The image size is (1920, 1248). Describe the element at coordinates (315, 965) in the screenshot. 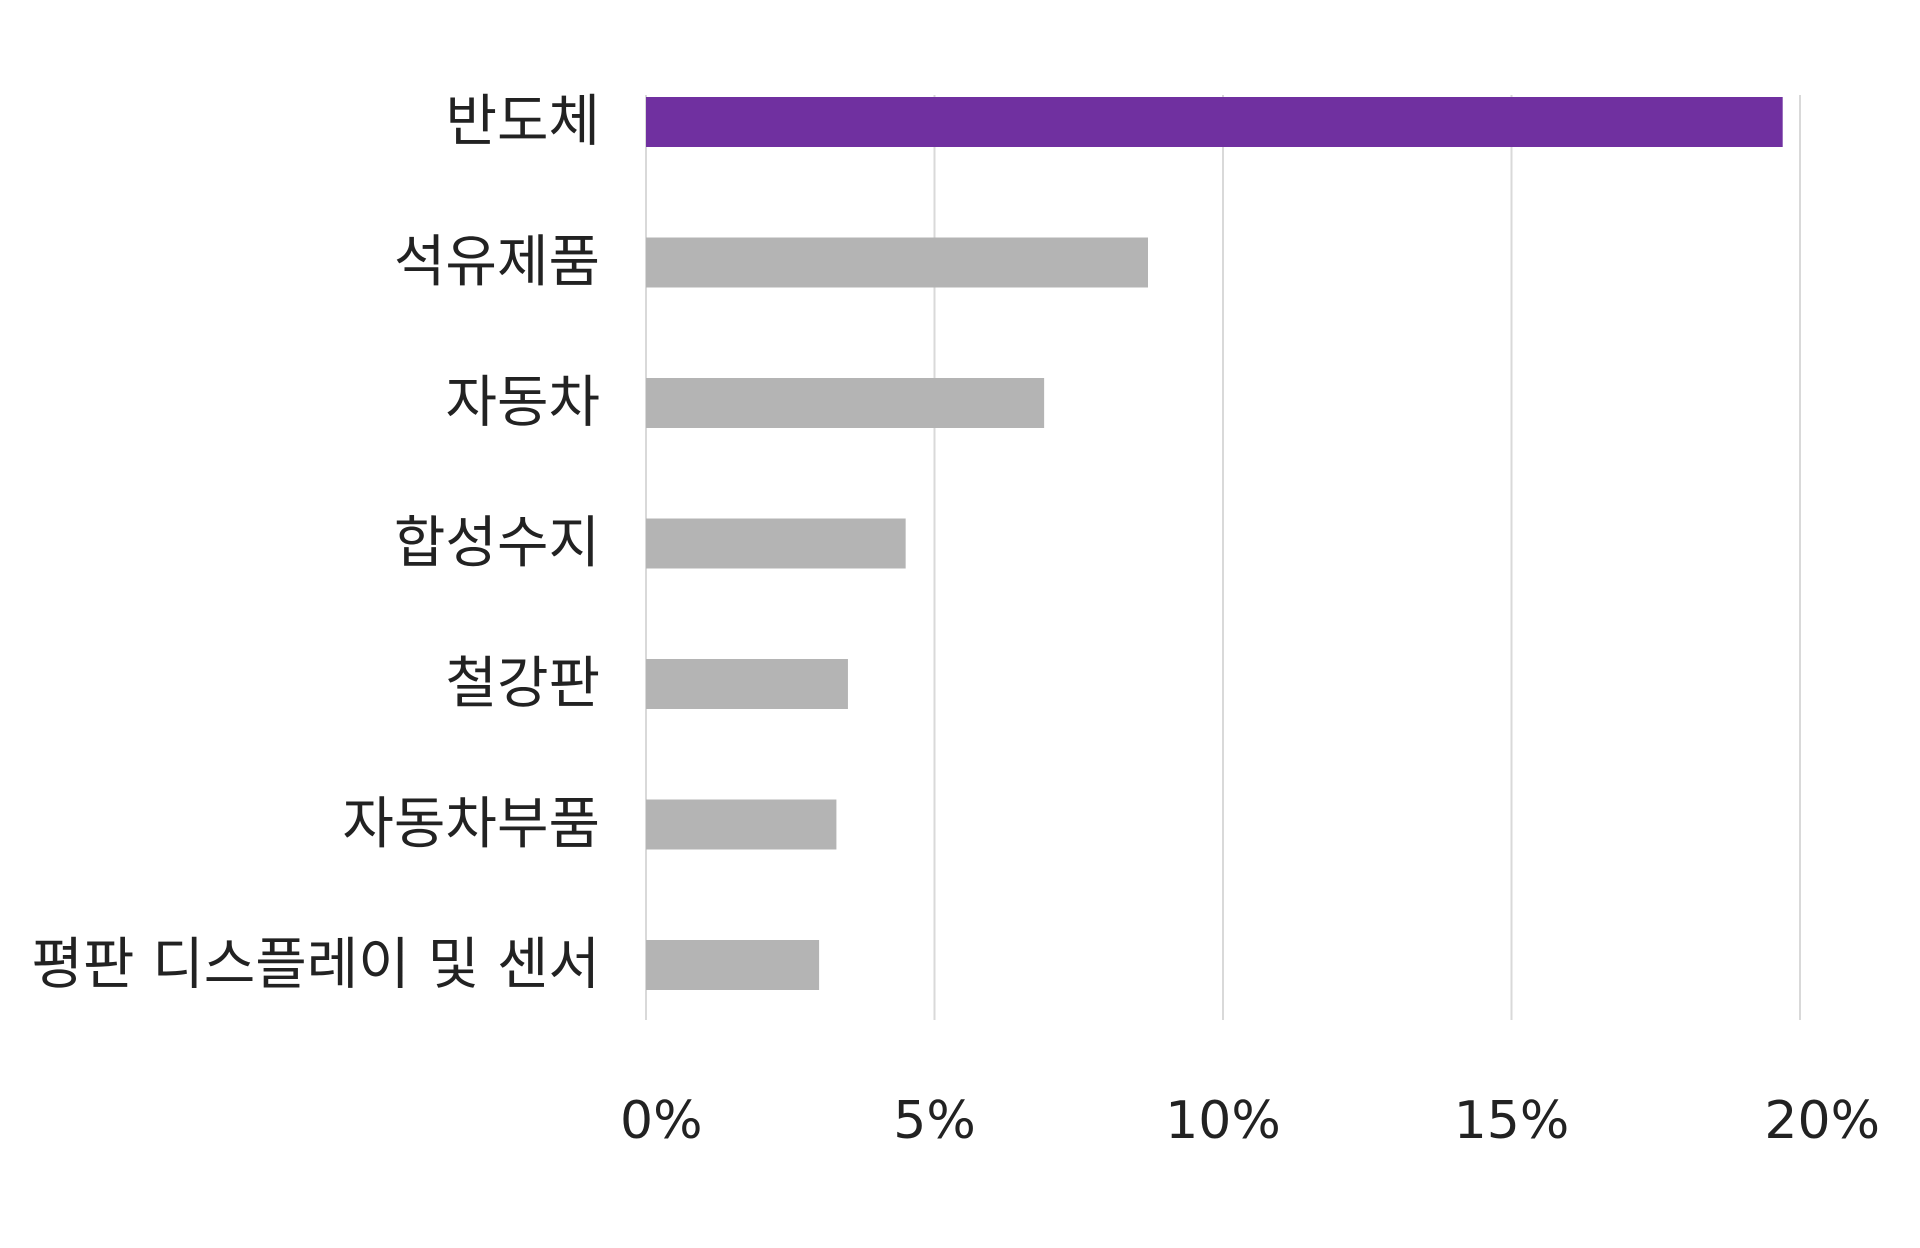

I see `category-label-6: 평판 디스플레이 및 센서` at that location.